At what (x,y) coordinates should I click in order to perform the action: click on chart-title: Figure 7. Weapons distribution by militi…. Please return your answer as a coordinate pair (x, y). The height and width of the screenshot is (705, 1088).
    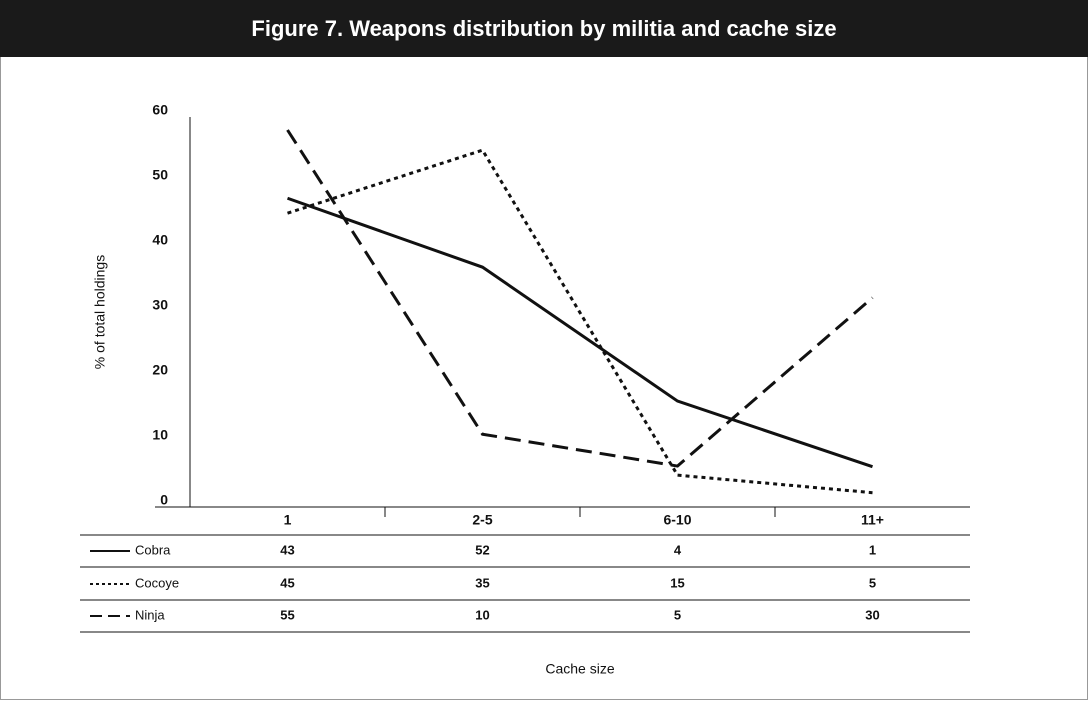
    Looking at the image, I should click on (543, 28).